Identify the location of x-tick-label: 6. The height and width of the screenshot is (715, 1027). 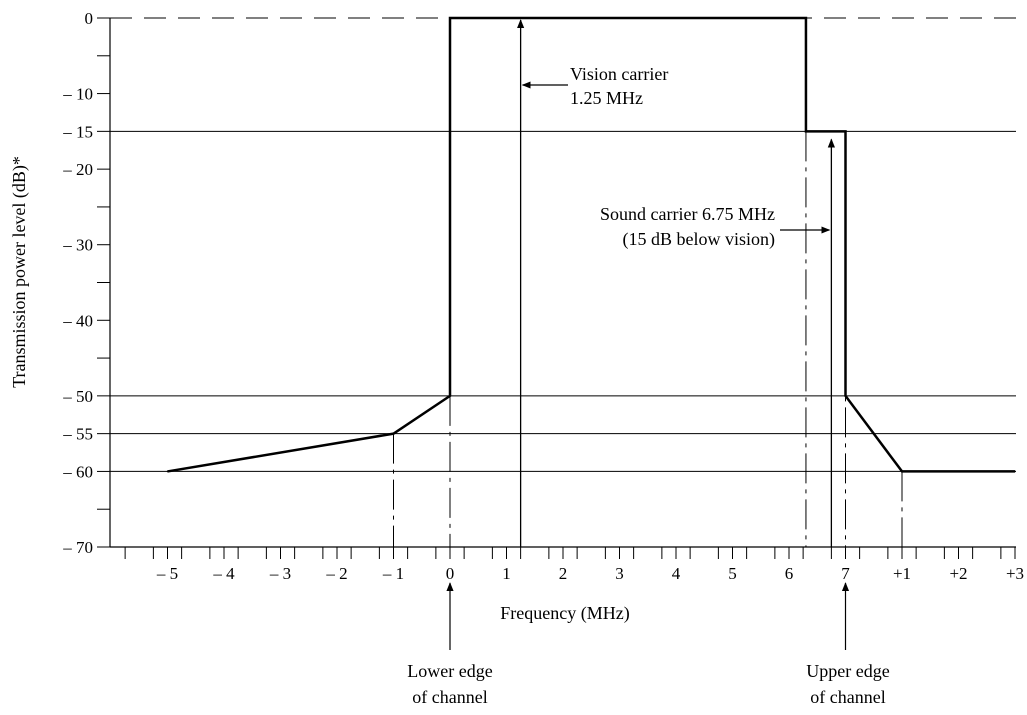
(789, 573).